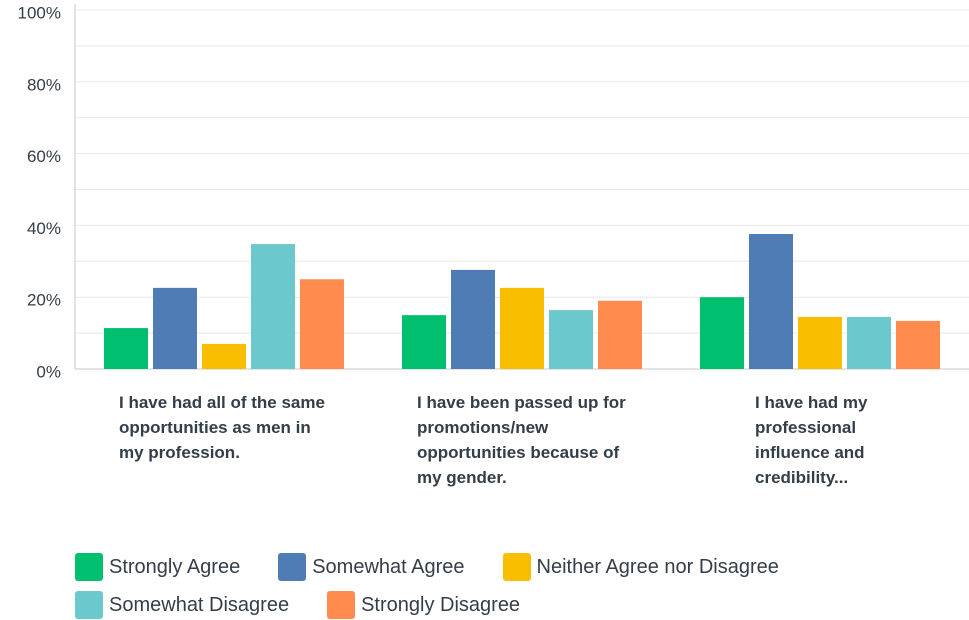 This screenshot has height=620, width=969. What do you see at coordinates (657, 566) in the screenshot?
I see `legend-label: Neither Agree nor Disagree` at bounding box center [657, 566].